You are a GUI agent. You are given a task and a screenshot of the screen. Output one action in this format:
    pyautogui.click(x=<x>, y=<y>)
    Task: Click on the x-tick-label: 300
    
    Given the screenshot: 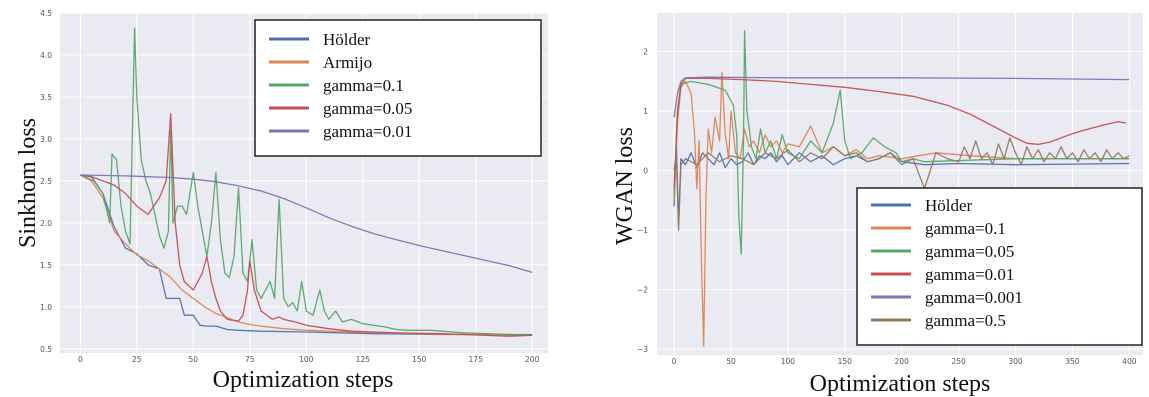 What is the action you would take?
    pyautogui.click(x=1015, y=361)
    